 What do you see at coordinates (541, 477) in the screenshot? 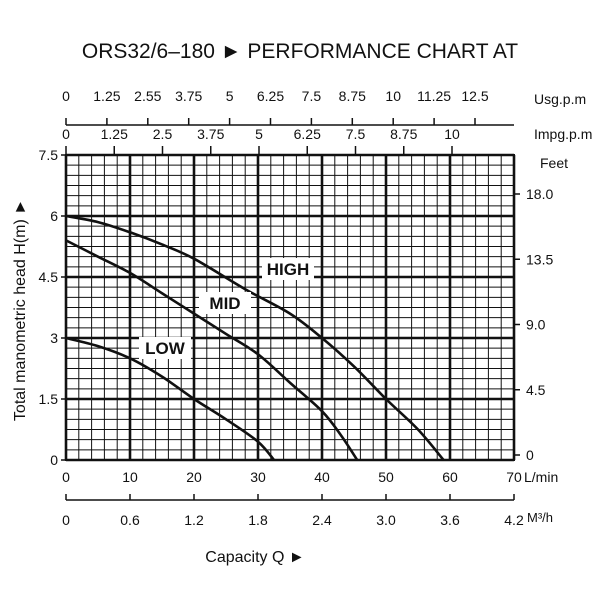
I see `x-unit-label: L/min` at bounding box center [541, 477].